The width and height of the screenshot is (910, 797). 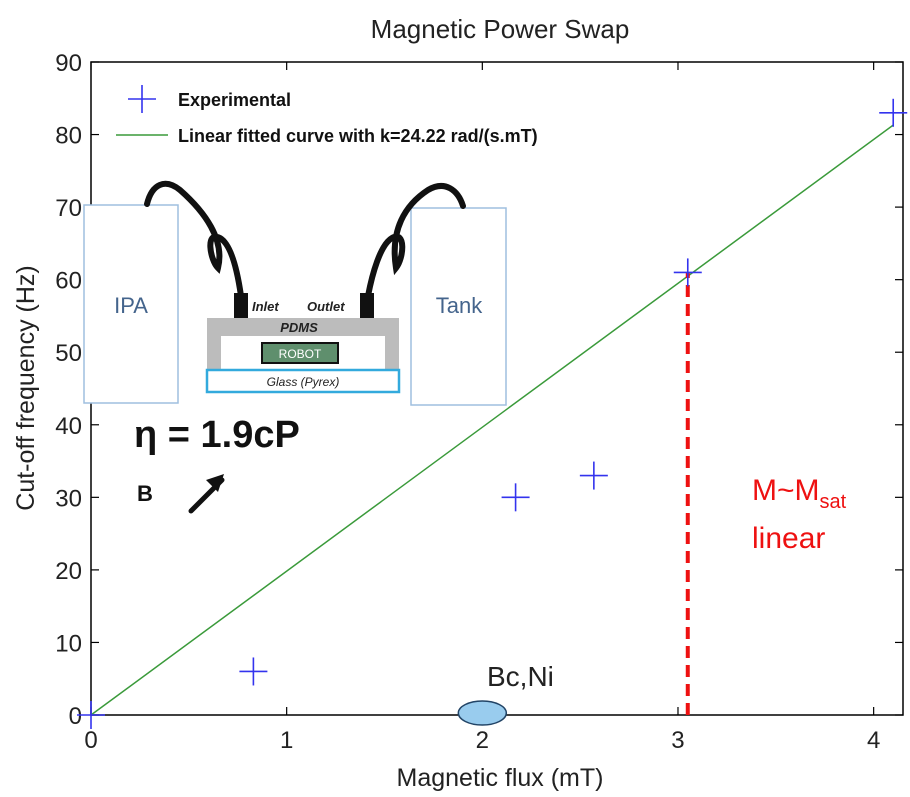 What do you see at coordinates (677, 740) in the screenshot?
I see `x-tick-label: 3` at bounding box center [677, 740].